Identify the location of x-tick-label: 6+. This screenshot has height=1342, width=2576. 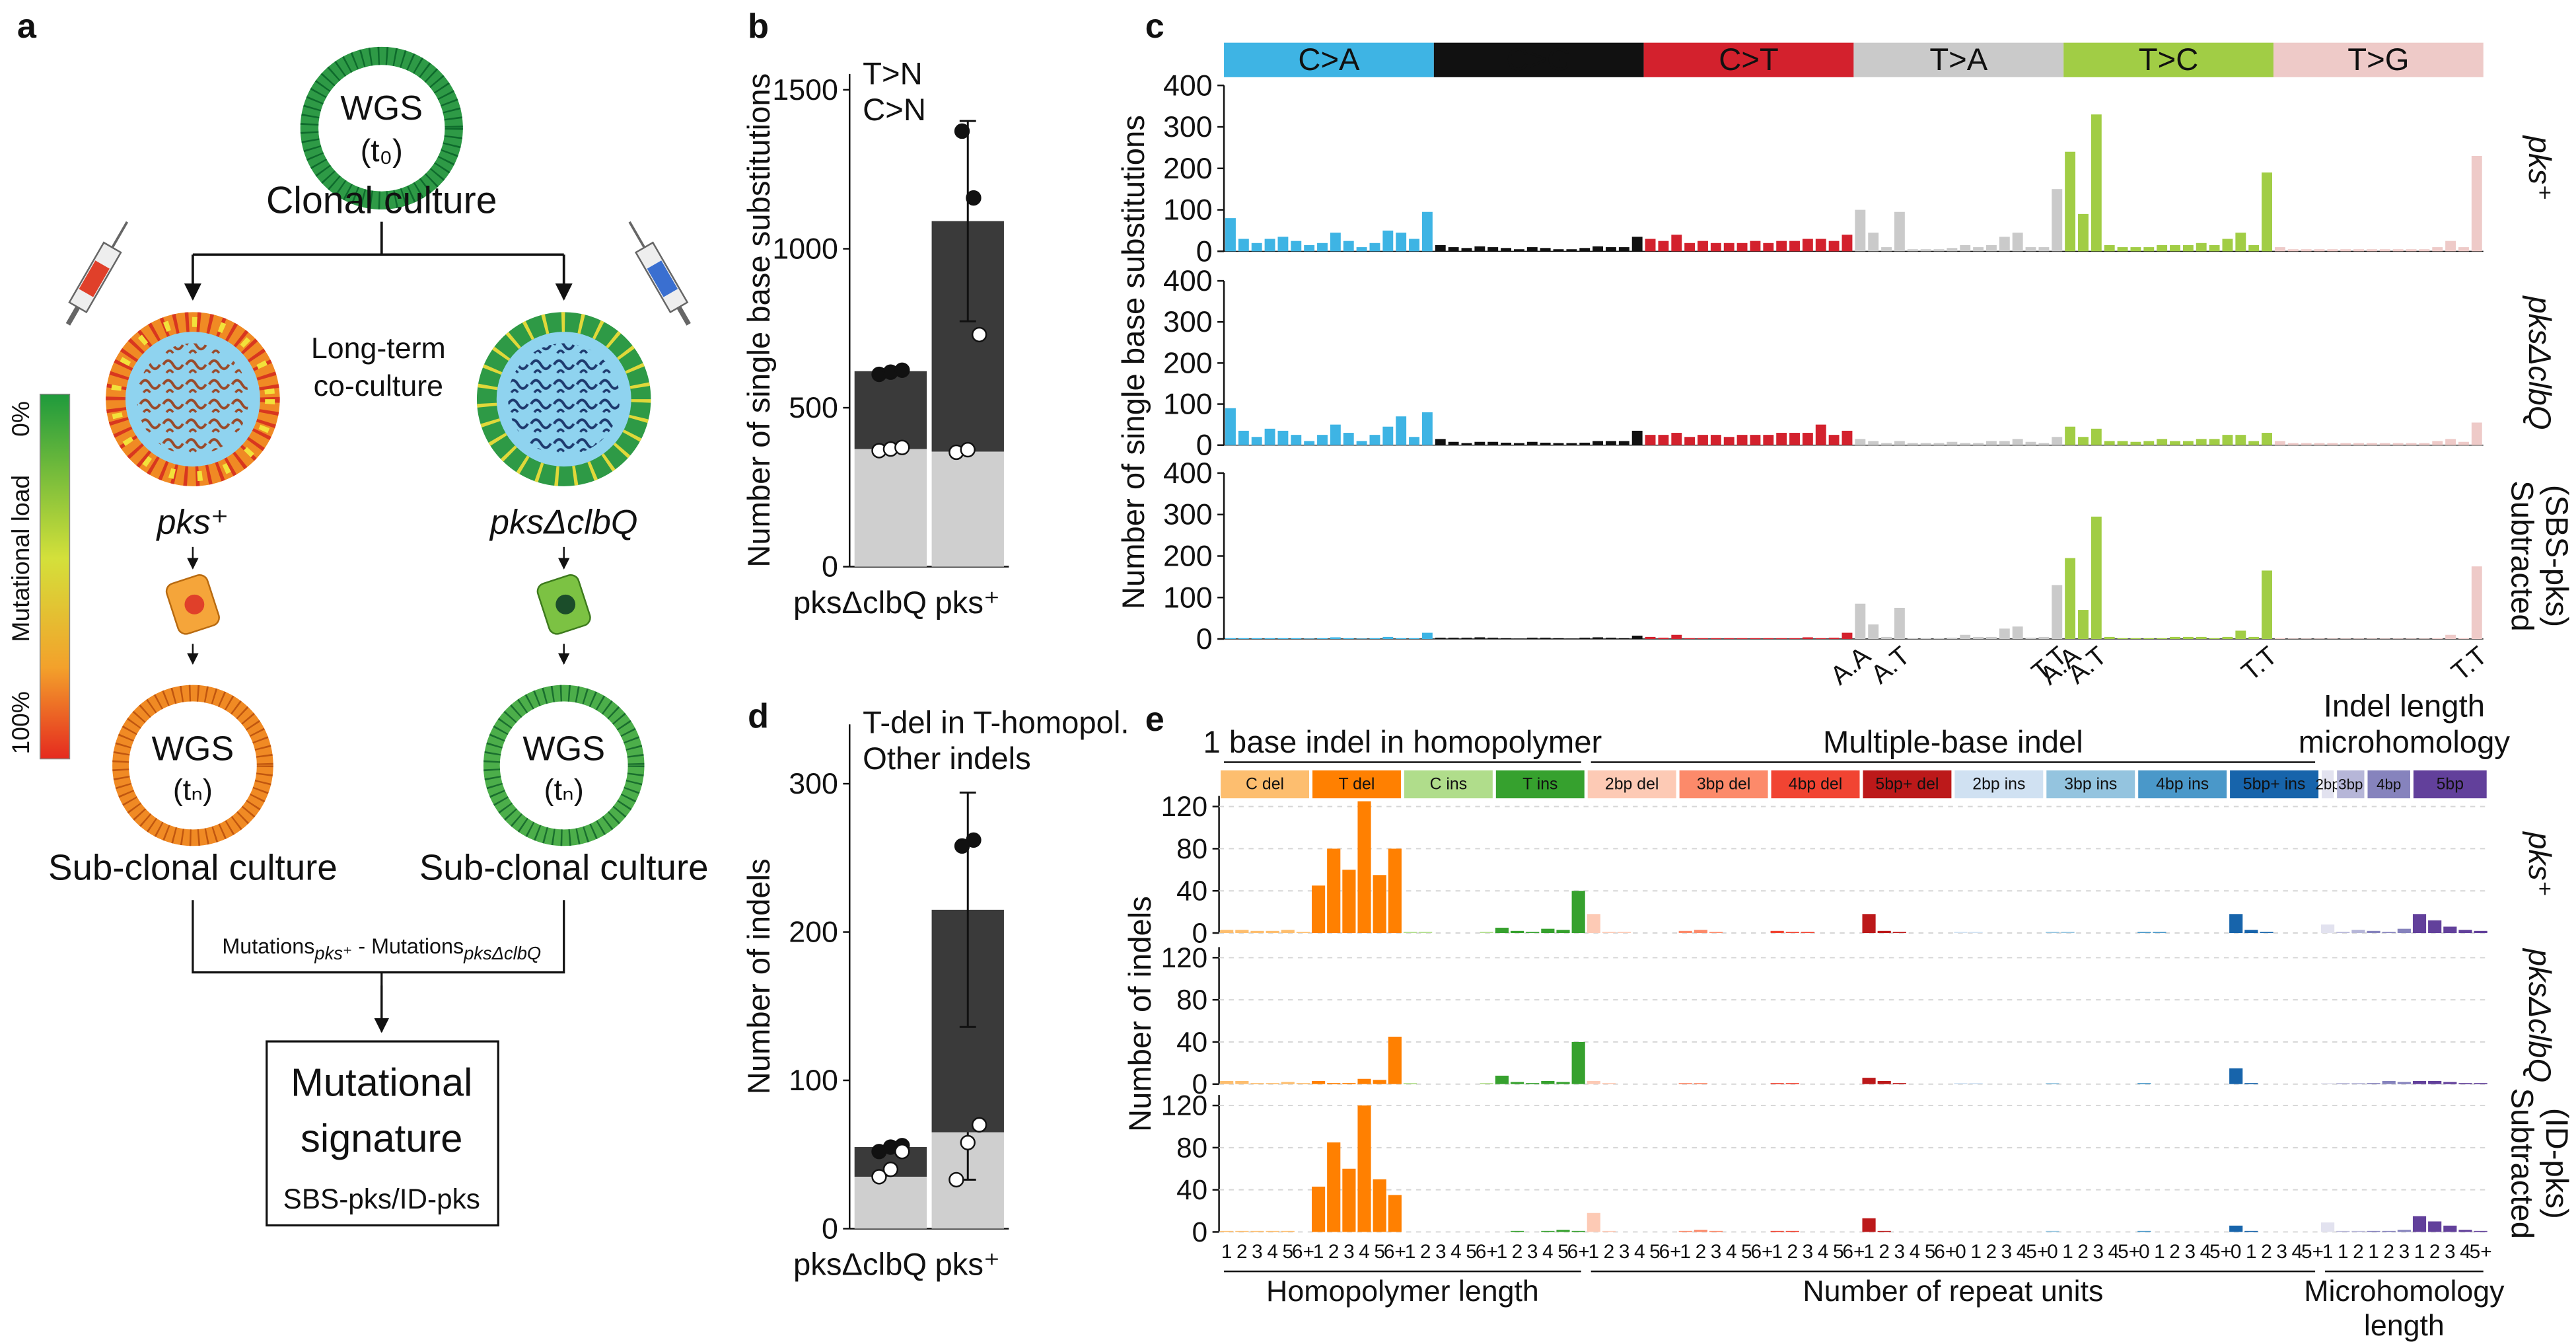
(1487, 1252).